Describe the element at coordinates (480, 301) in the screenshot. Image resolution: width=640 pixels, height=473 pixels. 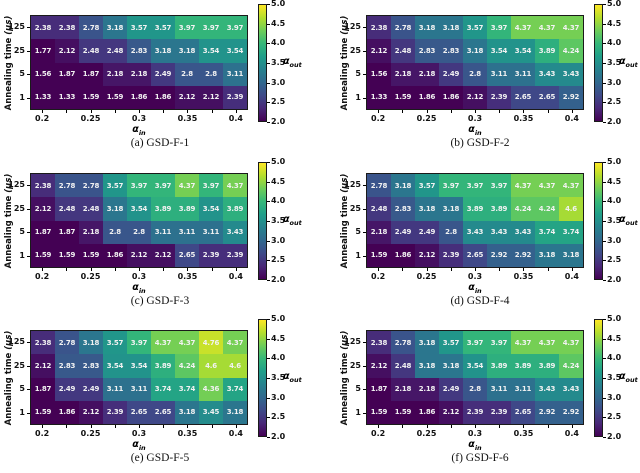
I see `panel-caption: (d) GSD-F-4` at that location.